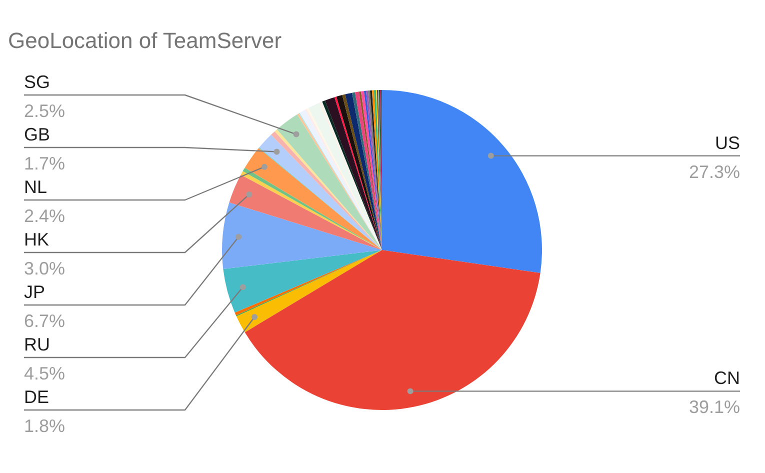 The image size is (765, 473). I want to click on slice-label: SG, so click(37, 82).